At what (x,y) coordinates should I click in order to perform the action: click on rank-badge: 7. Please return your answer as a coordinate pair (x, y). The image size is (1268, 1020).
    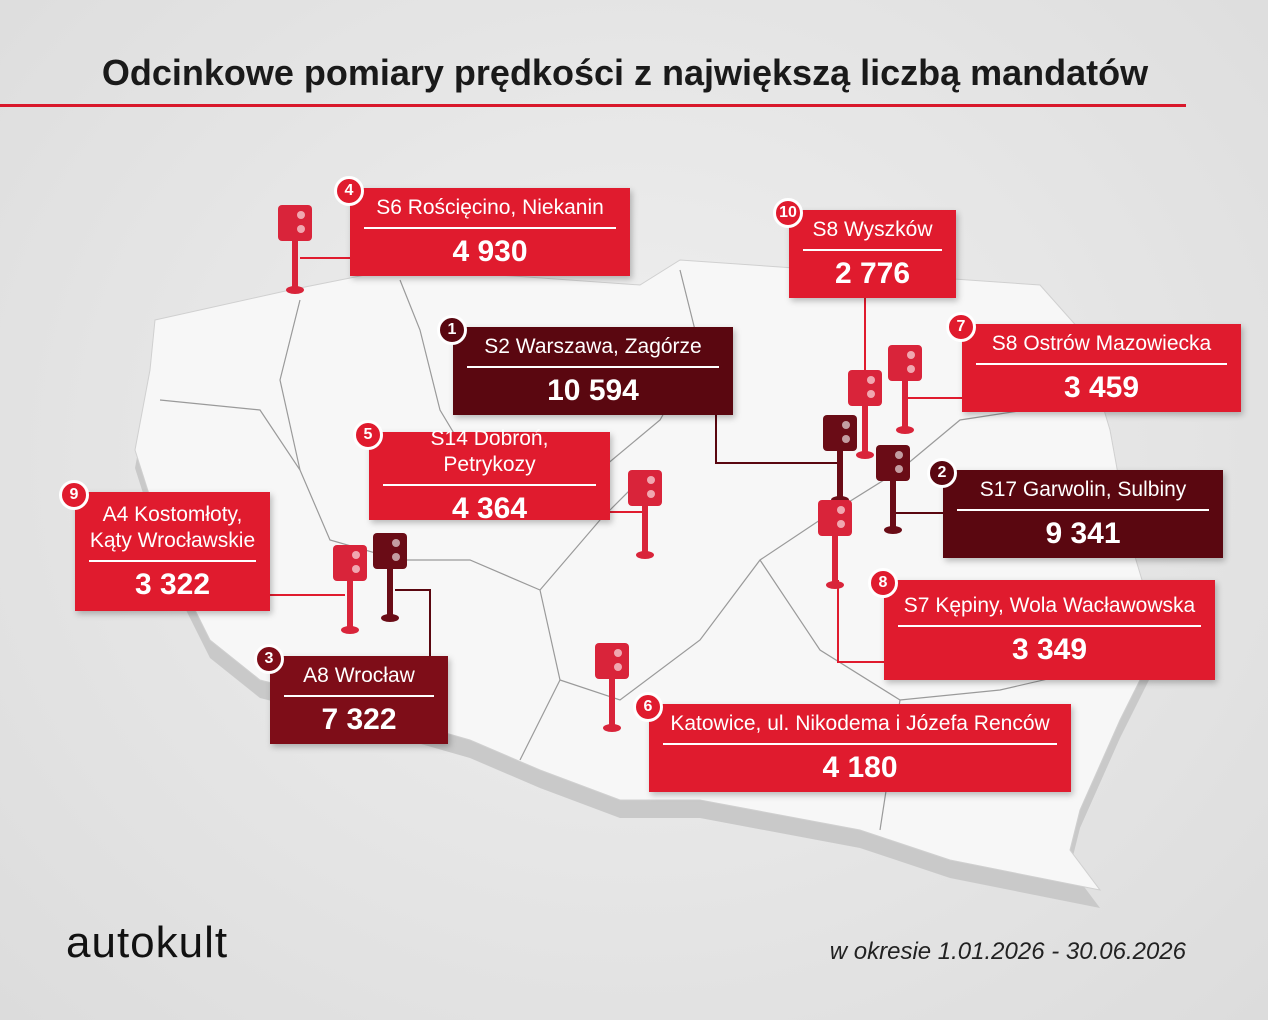
    Looking at the image, I should click on (961, 327).